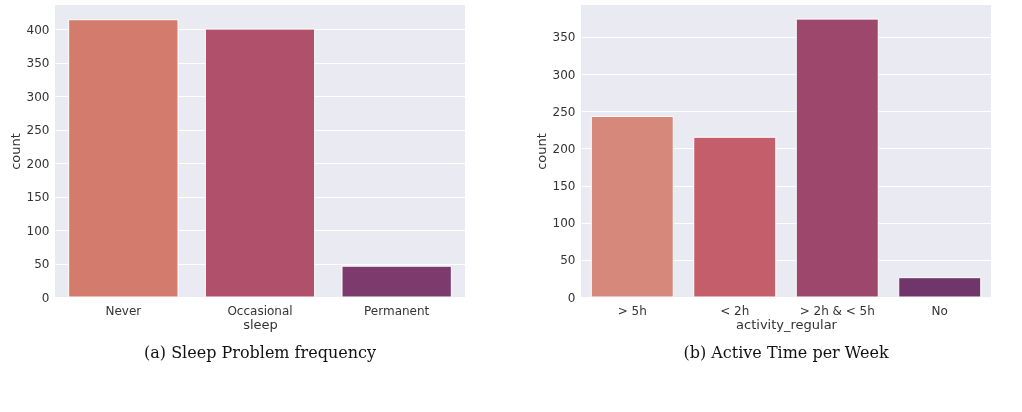 The image size is (1022, 412). I want to click on x-tick-label: Occasional, so click(260, 310).